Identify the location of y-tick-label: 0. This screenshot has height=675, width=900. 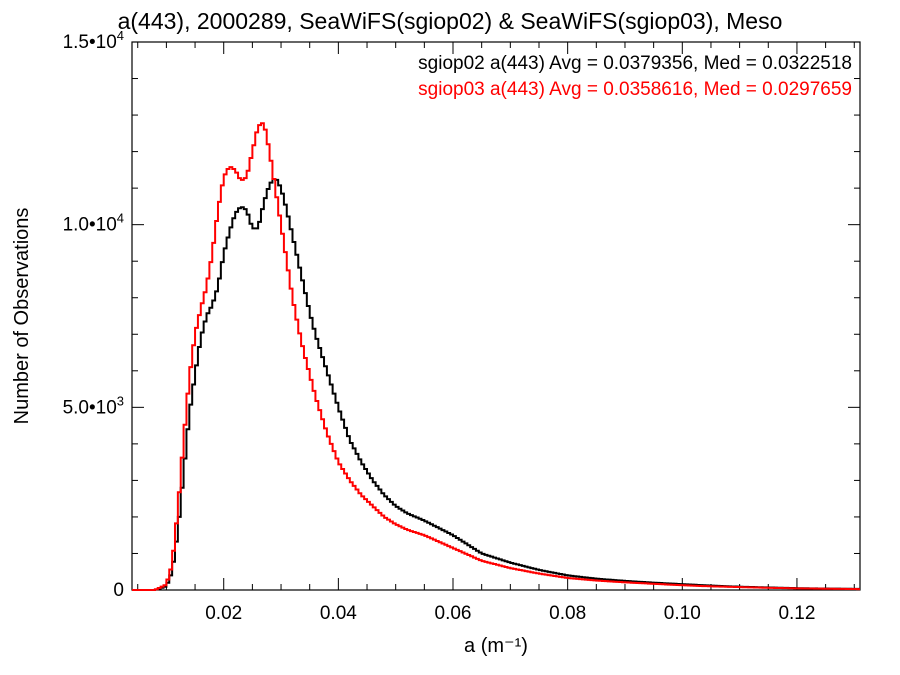
(118, 590).